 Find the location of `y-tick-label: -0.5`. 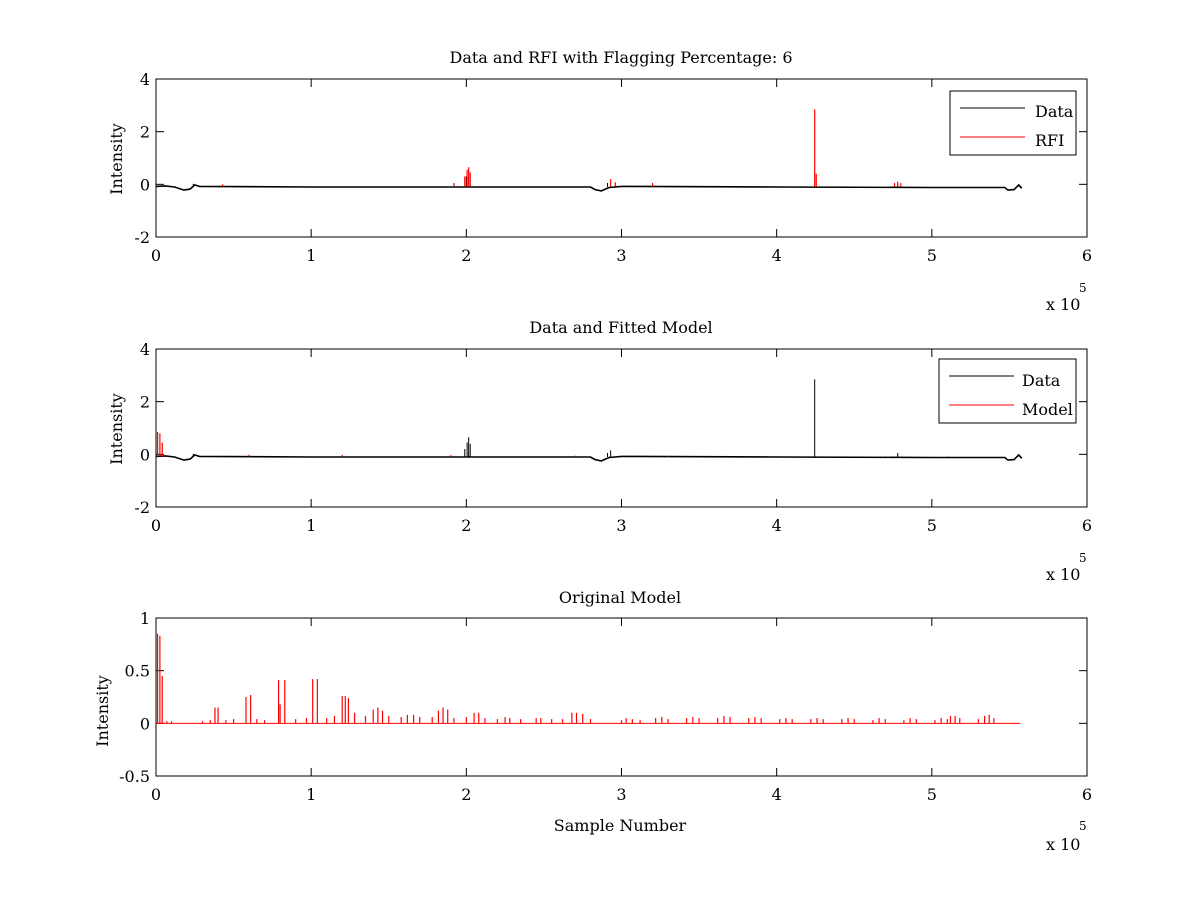

y-tick-label: -0.5 is located at coordinates (134, 776).